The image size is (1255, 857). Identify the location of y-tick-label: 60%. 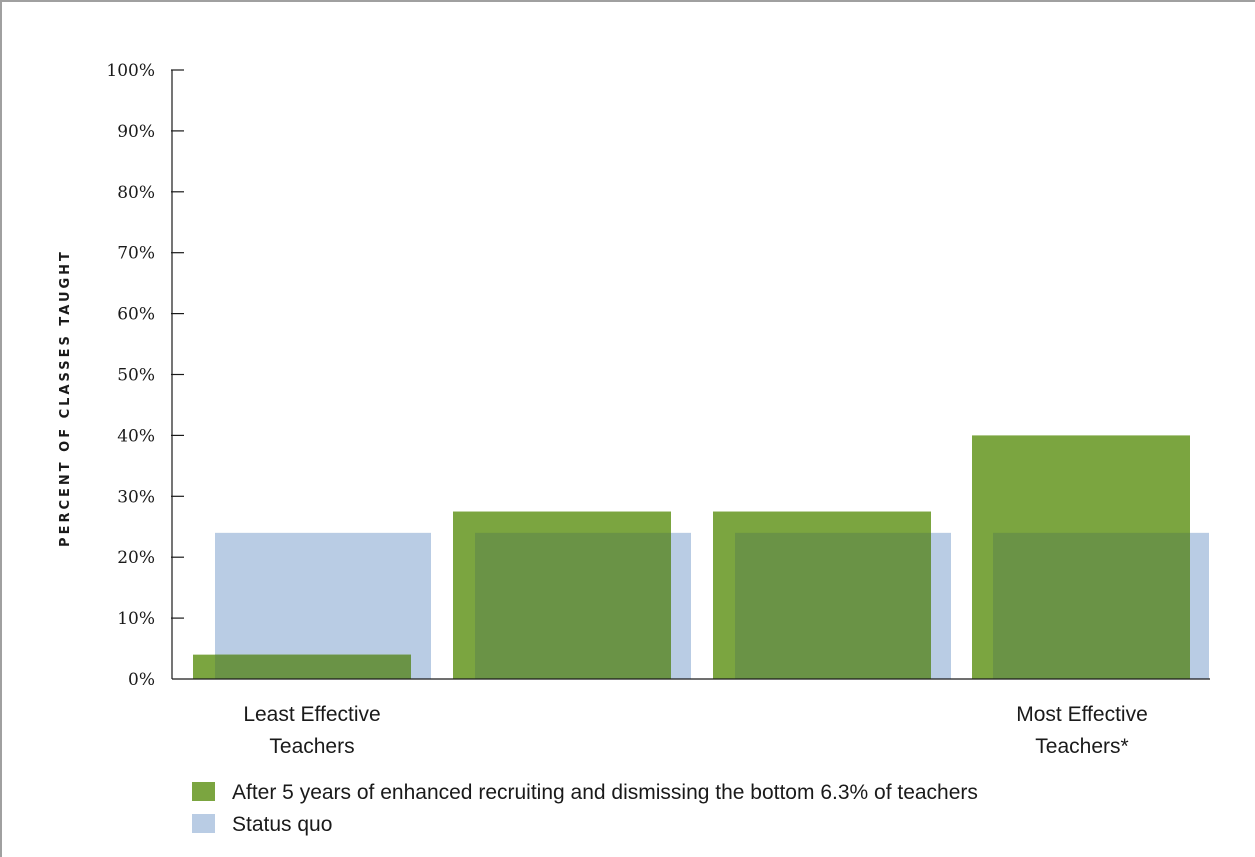
(136, 315).